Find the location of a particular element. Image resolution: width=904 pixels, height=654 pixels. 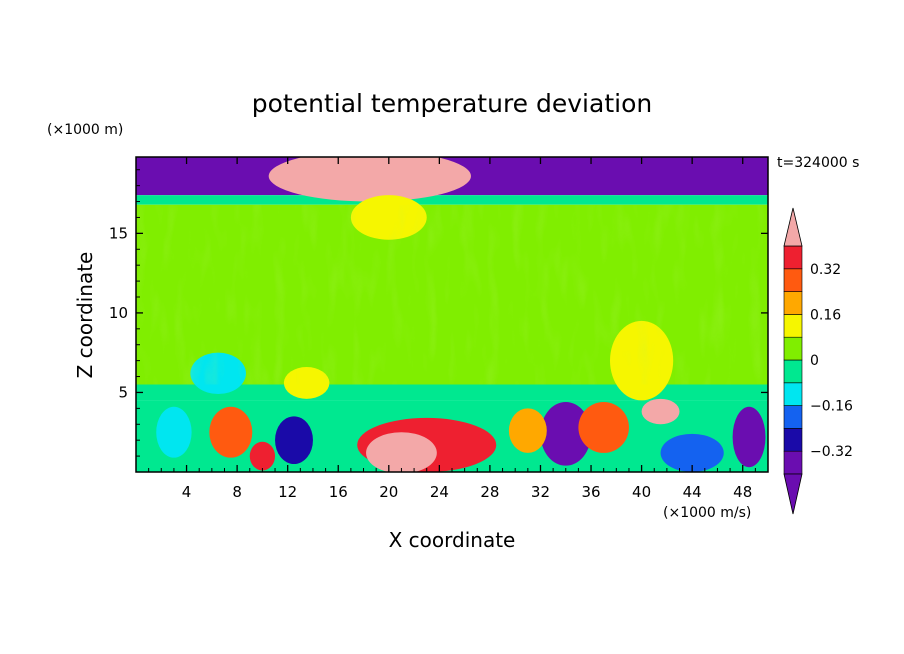

x-tick-label: 24 is located at coordinates (439, 492).